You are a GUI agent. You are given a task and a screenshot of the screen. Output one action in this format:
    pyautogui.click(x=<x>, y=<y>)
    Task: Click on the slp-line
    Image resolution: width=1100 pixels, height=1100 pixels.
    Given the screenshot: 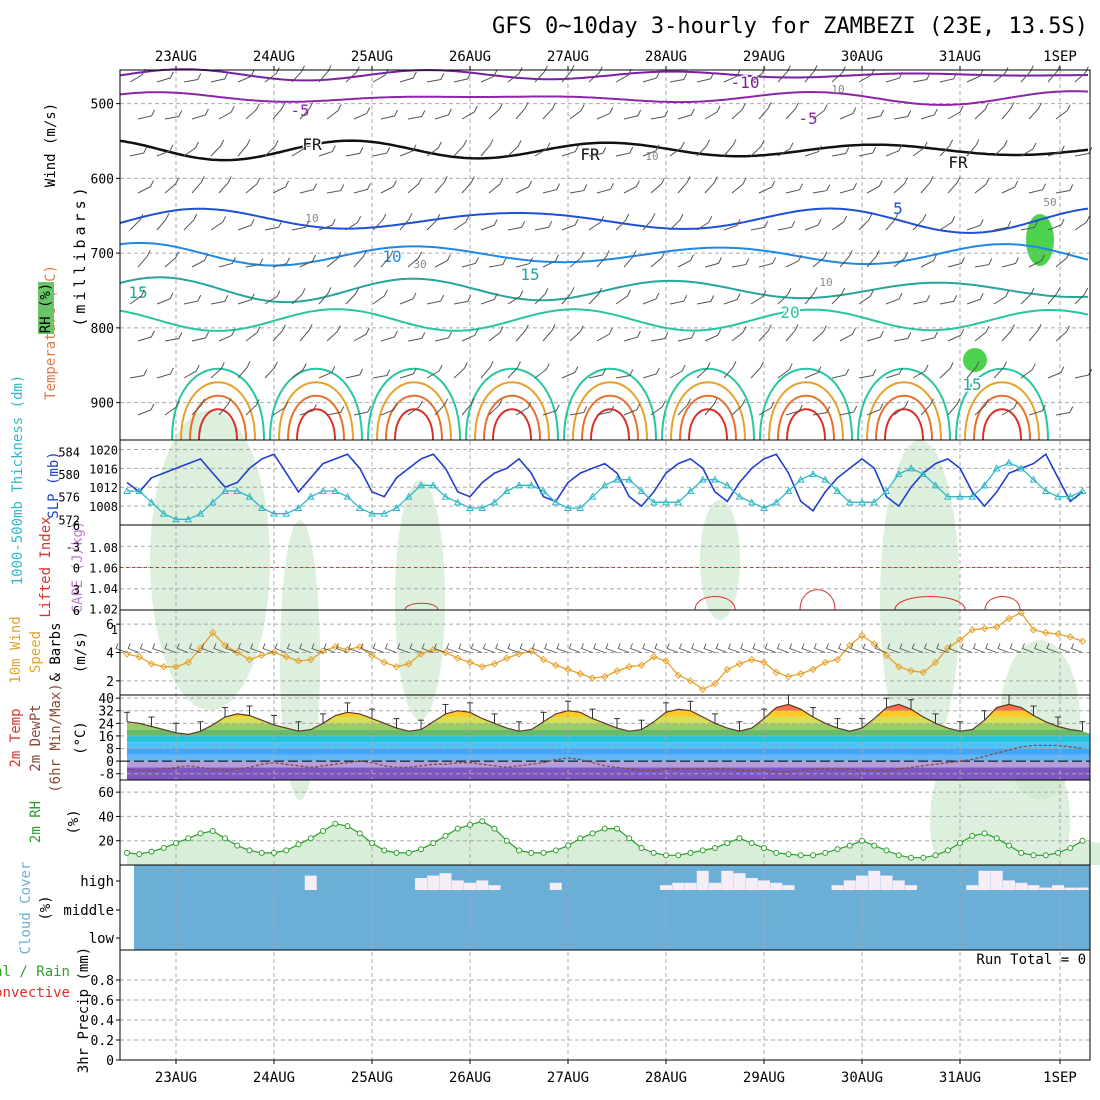 What is the action you would take?
    pyautogui.click(x=604, y=482)
    